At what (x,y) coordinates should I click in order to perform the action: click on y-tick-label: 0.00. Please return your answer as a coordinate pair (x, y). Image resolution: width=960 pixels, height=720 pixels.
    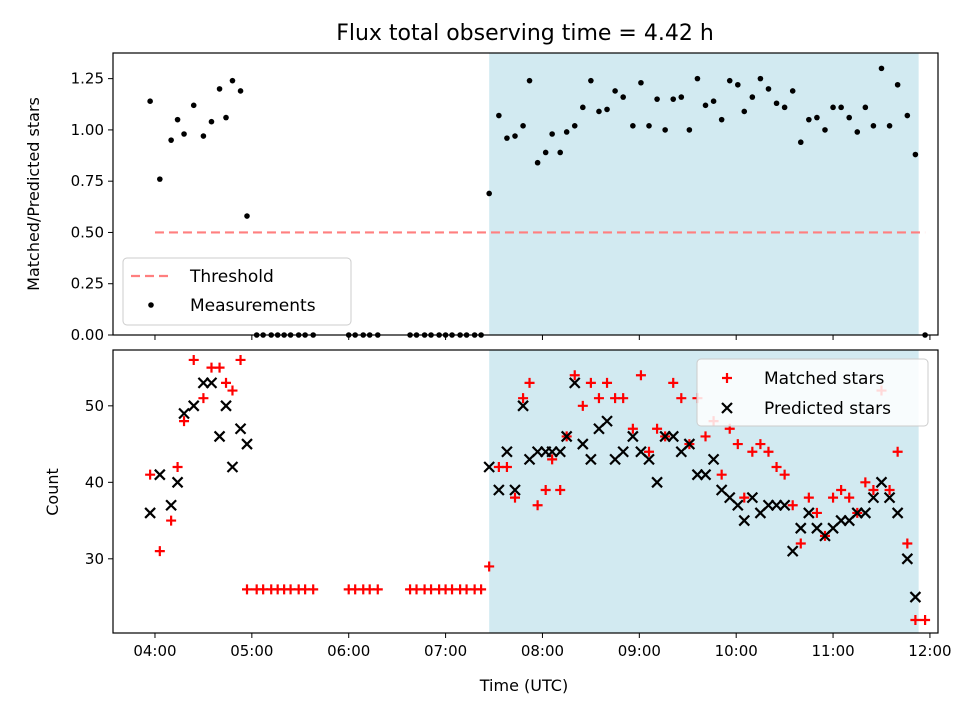
    Looking at the image, I should click on (87, 335).